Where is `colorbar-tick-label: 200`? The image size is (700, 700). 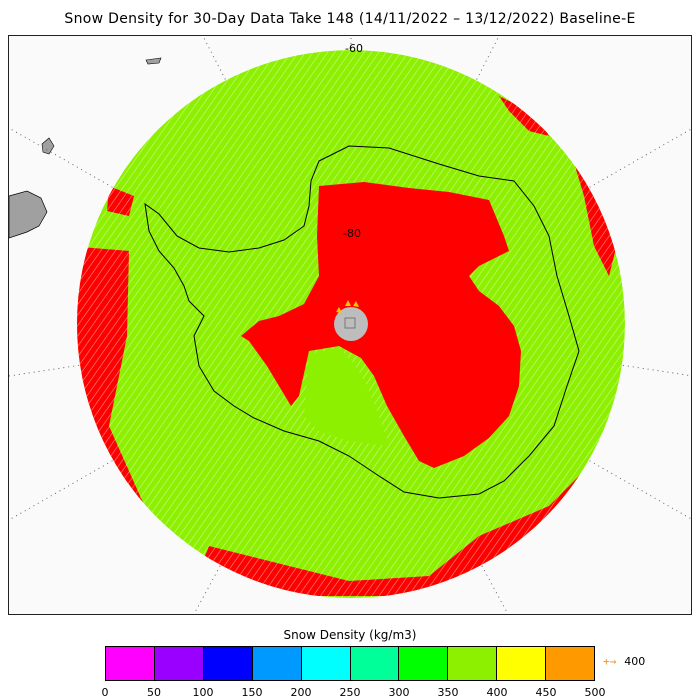 colorbar-tick-label: 200 is located at coordinates (301, 692).